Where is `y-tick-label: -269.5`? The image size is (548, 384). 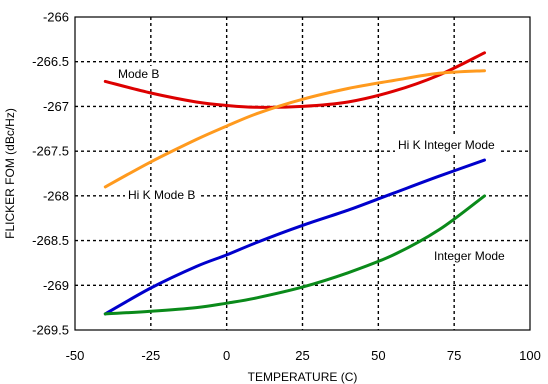
y-tick-label: -269.5 is located at coordinates (50, 330).